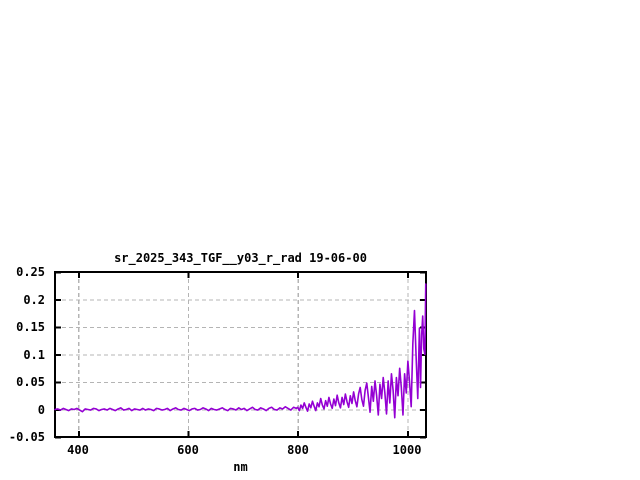 The width and height of the screenshot is (640, 480). What do you see at coordinates (298, 450) in the screenshot?
I see `x-tick-label: 800` at bounding box center [298, 450].